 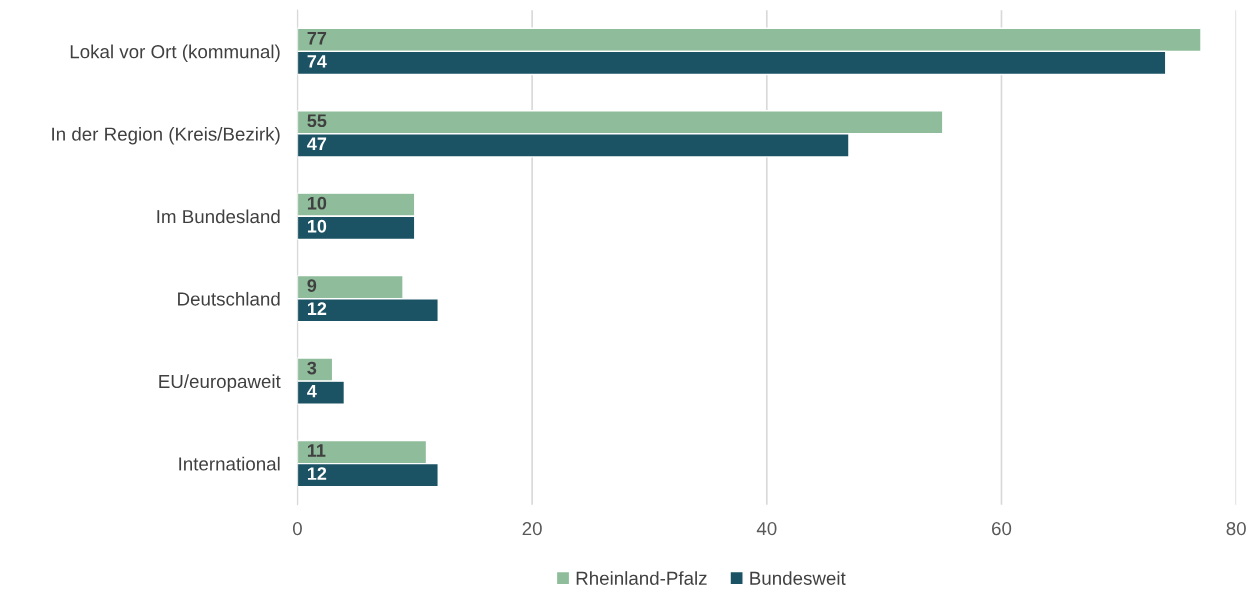 I want to click on data-label: 74, so click(x=317, y=61).